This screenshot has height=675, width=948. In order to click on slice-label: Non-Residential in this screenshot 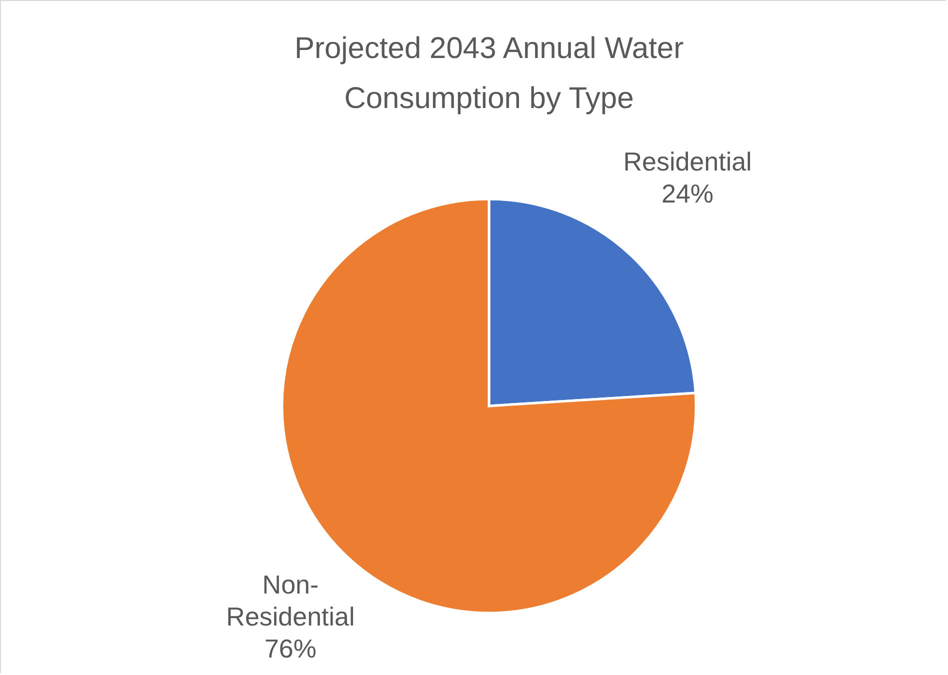, I will do `click(290, 600)`.